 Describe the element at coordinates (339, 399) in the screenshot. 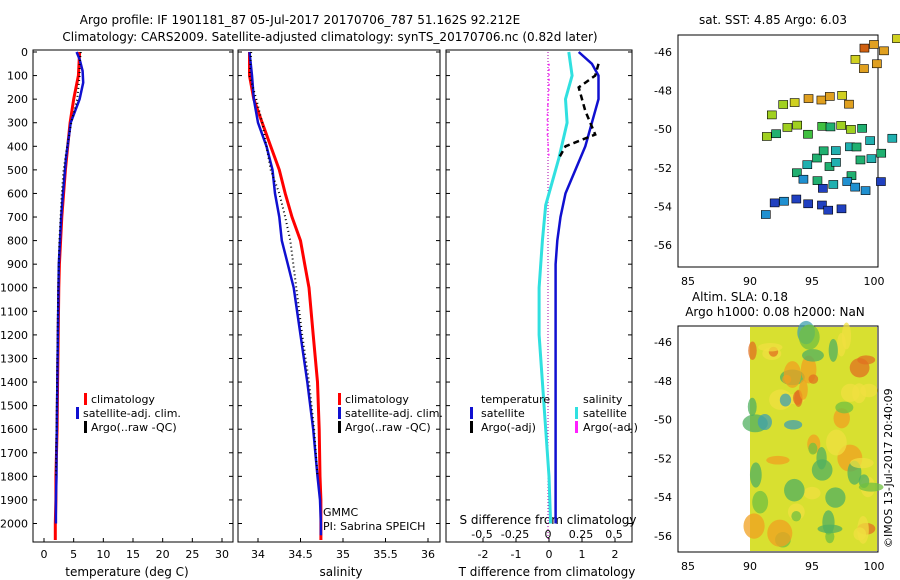

I see `legend-swatch-climatology` at that location.